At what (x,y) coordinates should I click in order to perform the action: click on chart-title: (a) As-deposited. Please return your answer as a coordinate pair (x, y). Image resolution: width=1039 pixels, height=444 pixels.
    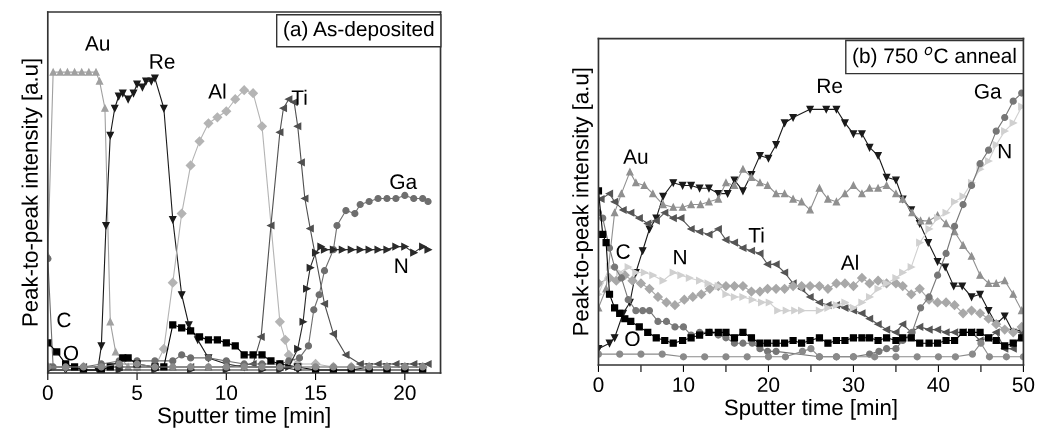
    Looking at the image, I should click on (359, 31).